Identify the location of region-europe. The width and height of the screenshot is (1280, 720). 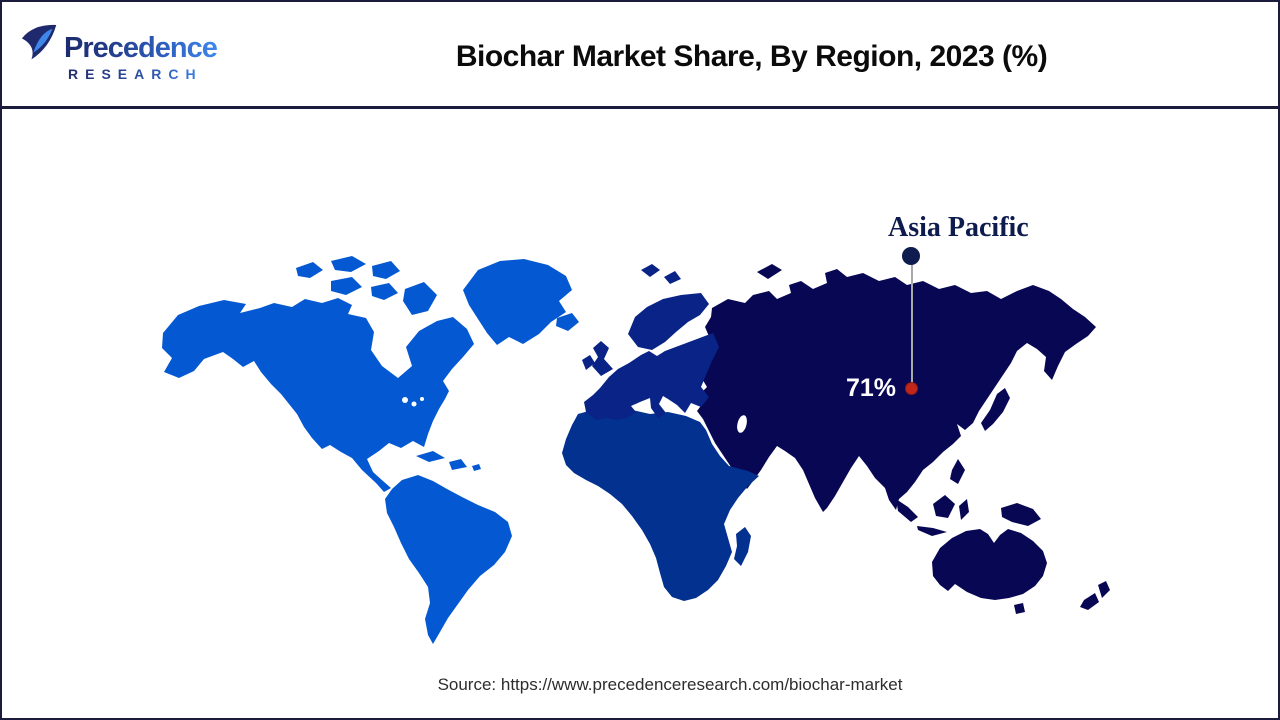
(650, 342).